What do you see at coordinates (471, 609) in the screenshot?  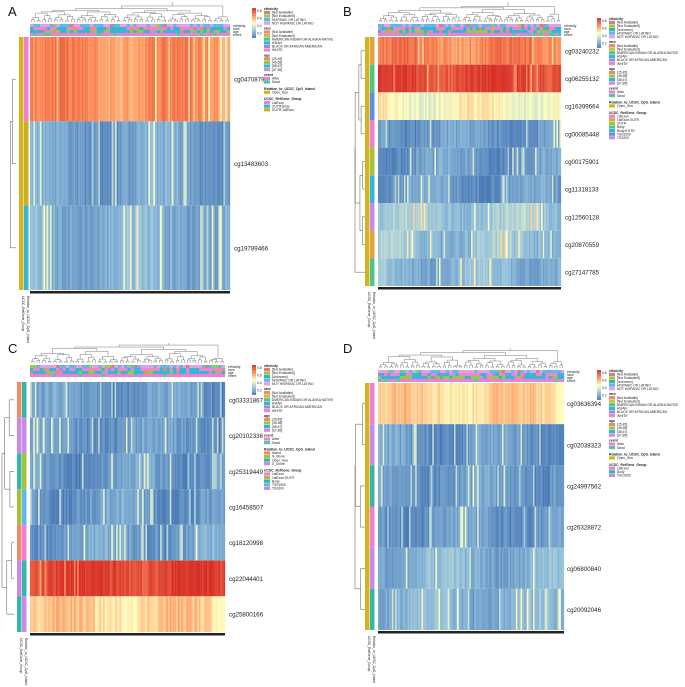 I see `heatmap-row` at bounding box center [471, 609].